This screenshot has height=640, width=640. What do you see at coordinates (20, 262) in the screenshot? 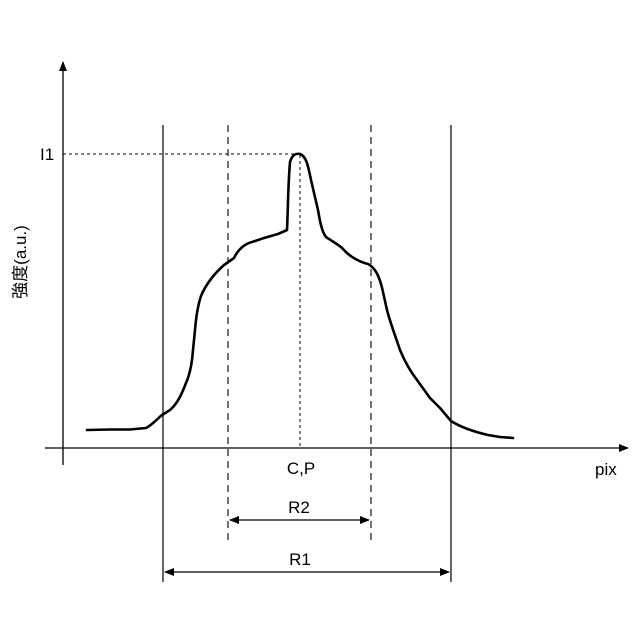
I see `y-axis-label: 強度(a.u.)` at bounding box center [20, 262].